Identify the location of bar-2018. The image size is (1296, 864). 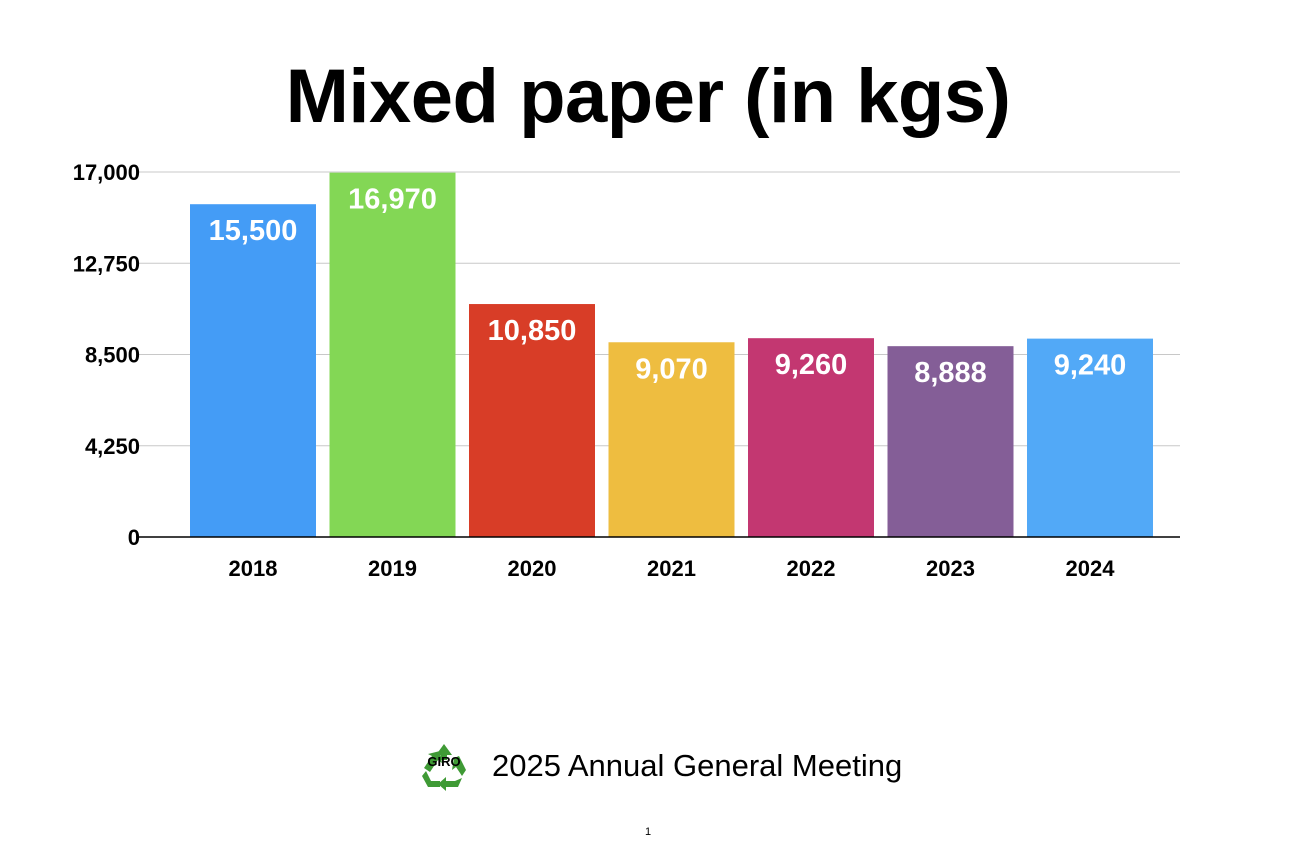
(253, 371).